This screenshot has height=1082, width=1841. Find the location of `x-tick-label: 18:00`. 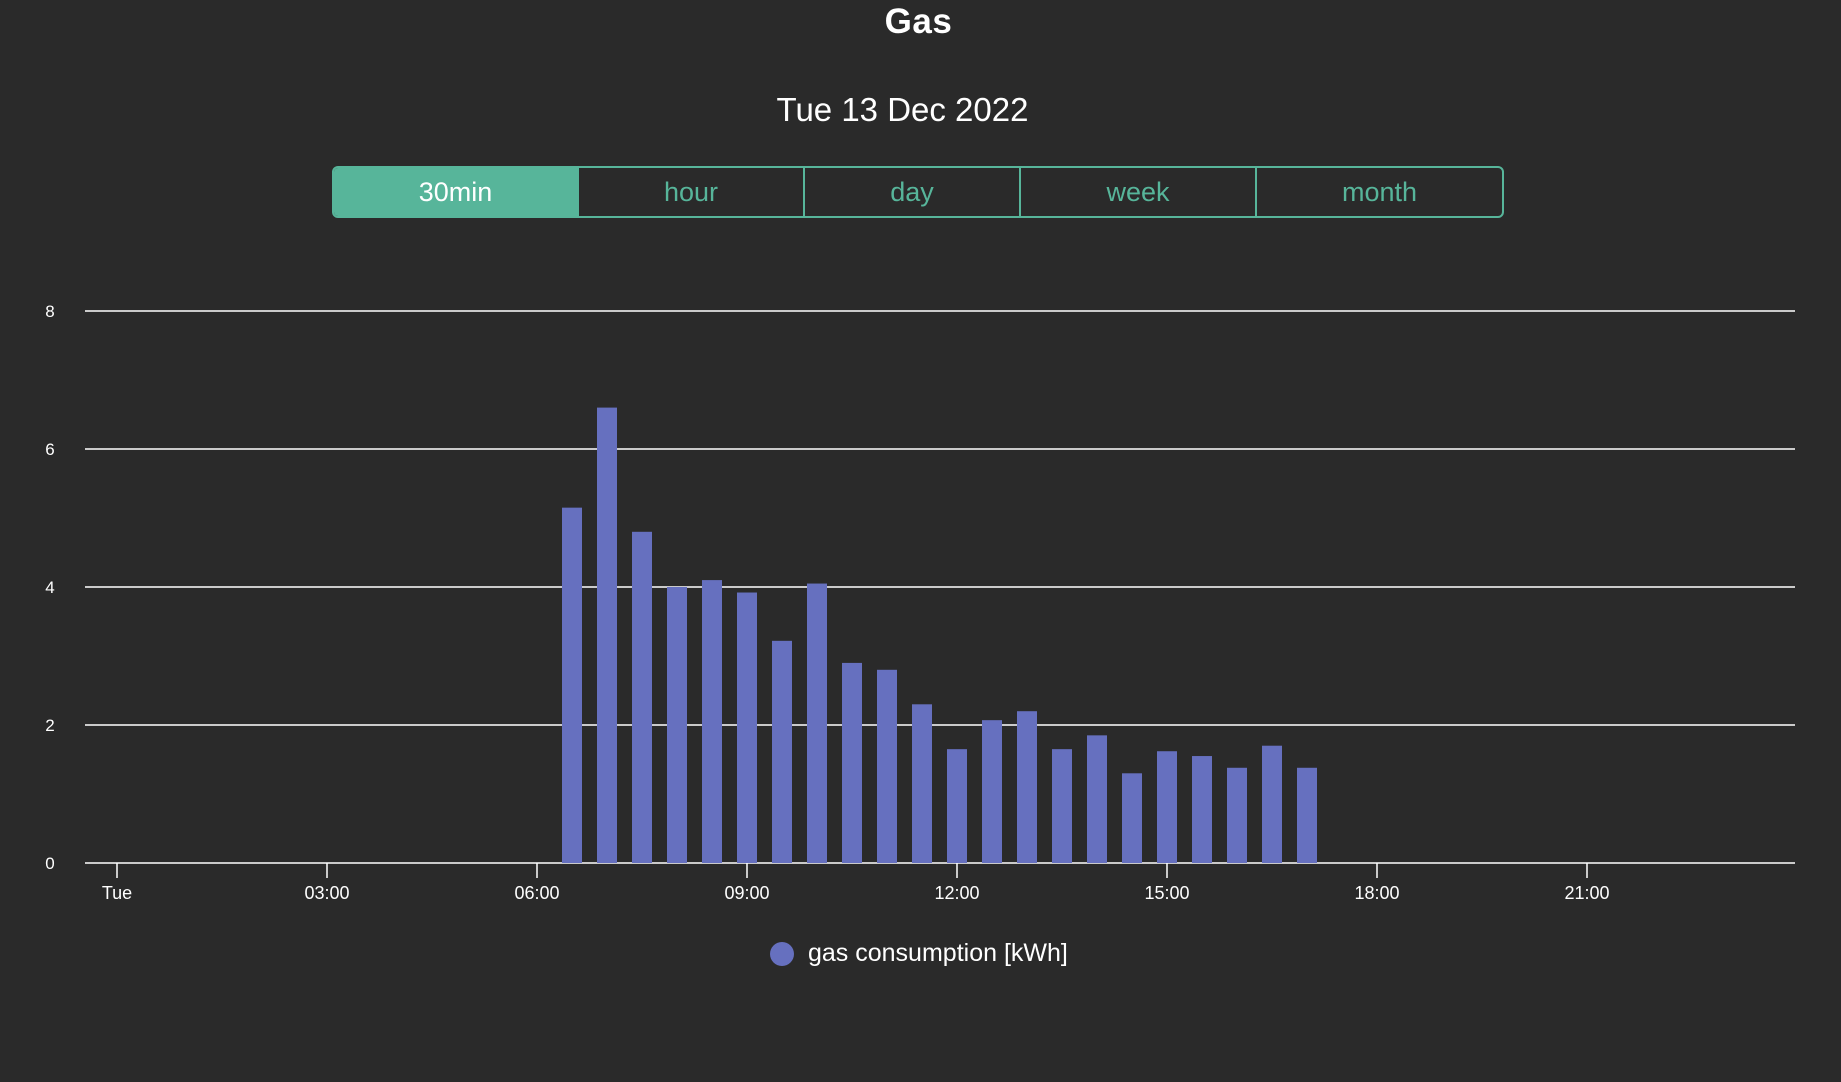

x-tick-label: 18:00 is located at coordinates (1376, 893).